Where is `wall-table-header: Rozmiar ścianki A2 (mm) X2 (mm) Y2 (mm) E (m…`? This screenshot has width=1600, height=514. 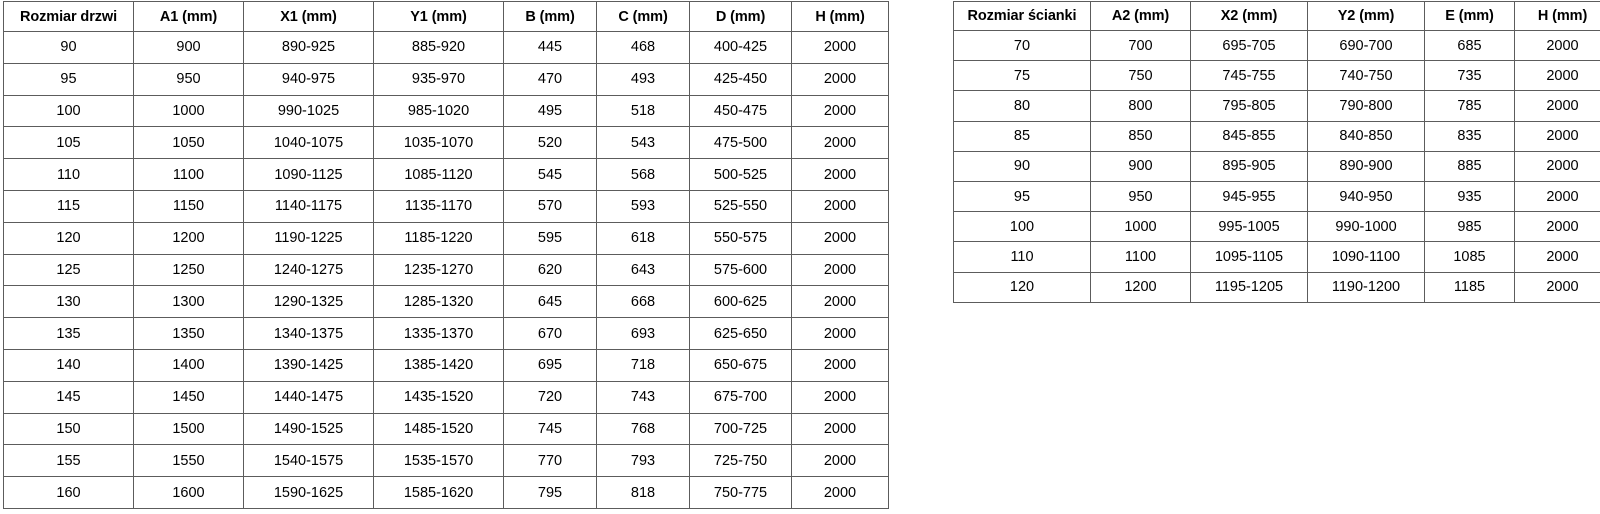 wall-table-header: Rozmiar ścianki A2 (mm) X2 (mm) Y2 (mm) E (m… is located at coordinates (1276, 16).